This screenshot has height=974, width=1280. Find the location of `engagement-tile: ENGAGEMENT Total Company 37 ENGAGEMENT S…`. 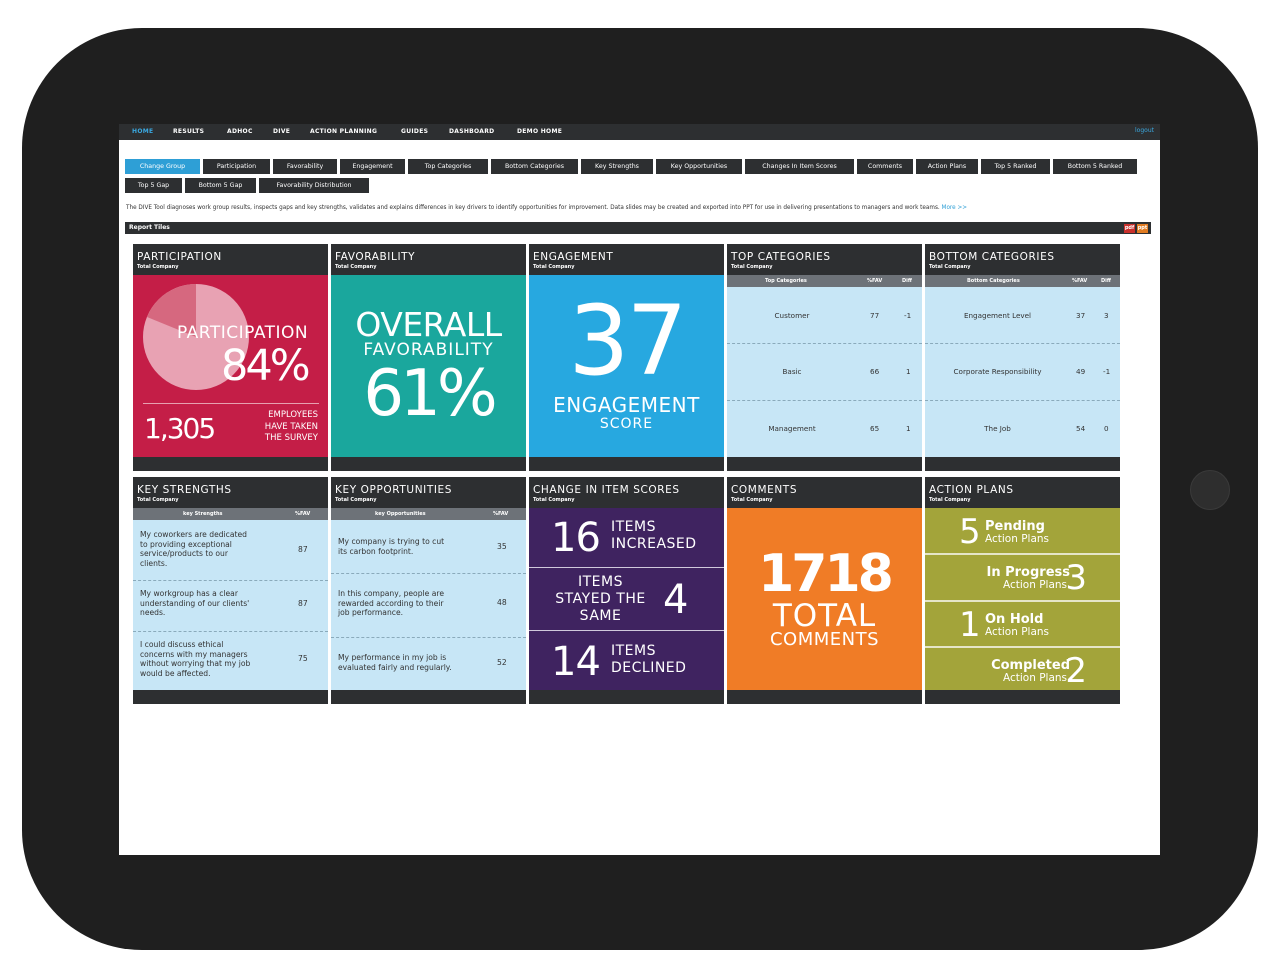

engagement-tile: ENGAGEMENT Total Company 37 ENGAGEMENT S… is located at coordinates (626, 357).